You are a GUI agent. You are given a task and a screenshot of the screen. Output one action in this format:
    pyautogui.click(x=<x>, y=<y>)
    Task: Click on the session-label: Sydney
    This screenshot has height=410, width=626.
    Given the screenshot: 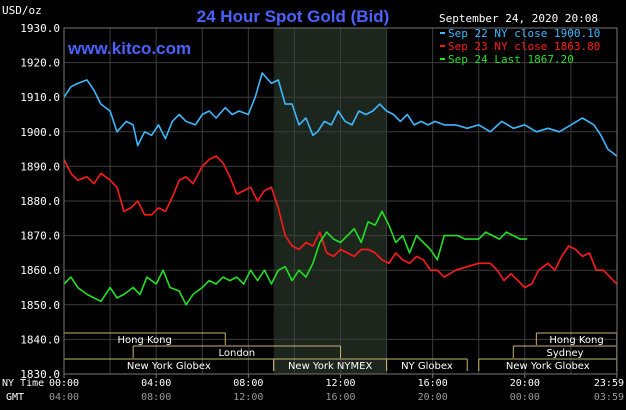 What is the action you would take?
    pyautogui.click(x=565, y=353)
    